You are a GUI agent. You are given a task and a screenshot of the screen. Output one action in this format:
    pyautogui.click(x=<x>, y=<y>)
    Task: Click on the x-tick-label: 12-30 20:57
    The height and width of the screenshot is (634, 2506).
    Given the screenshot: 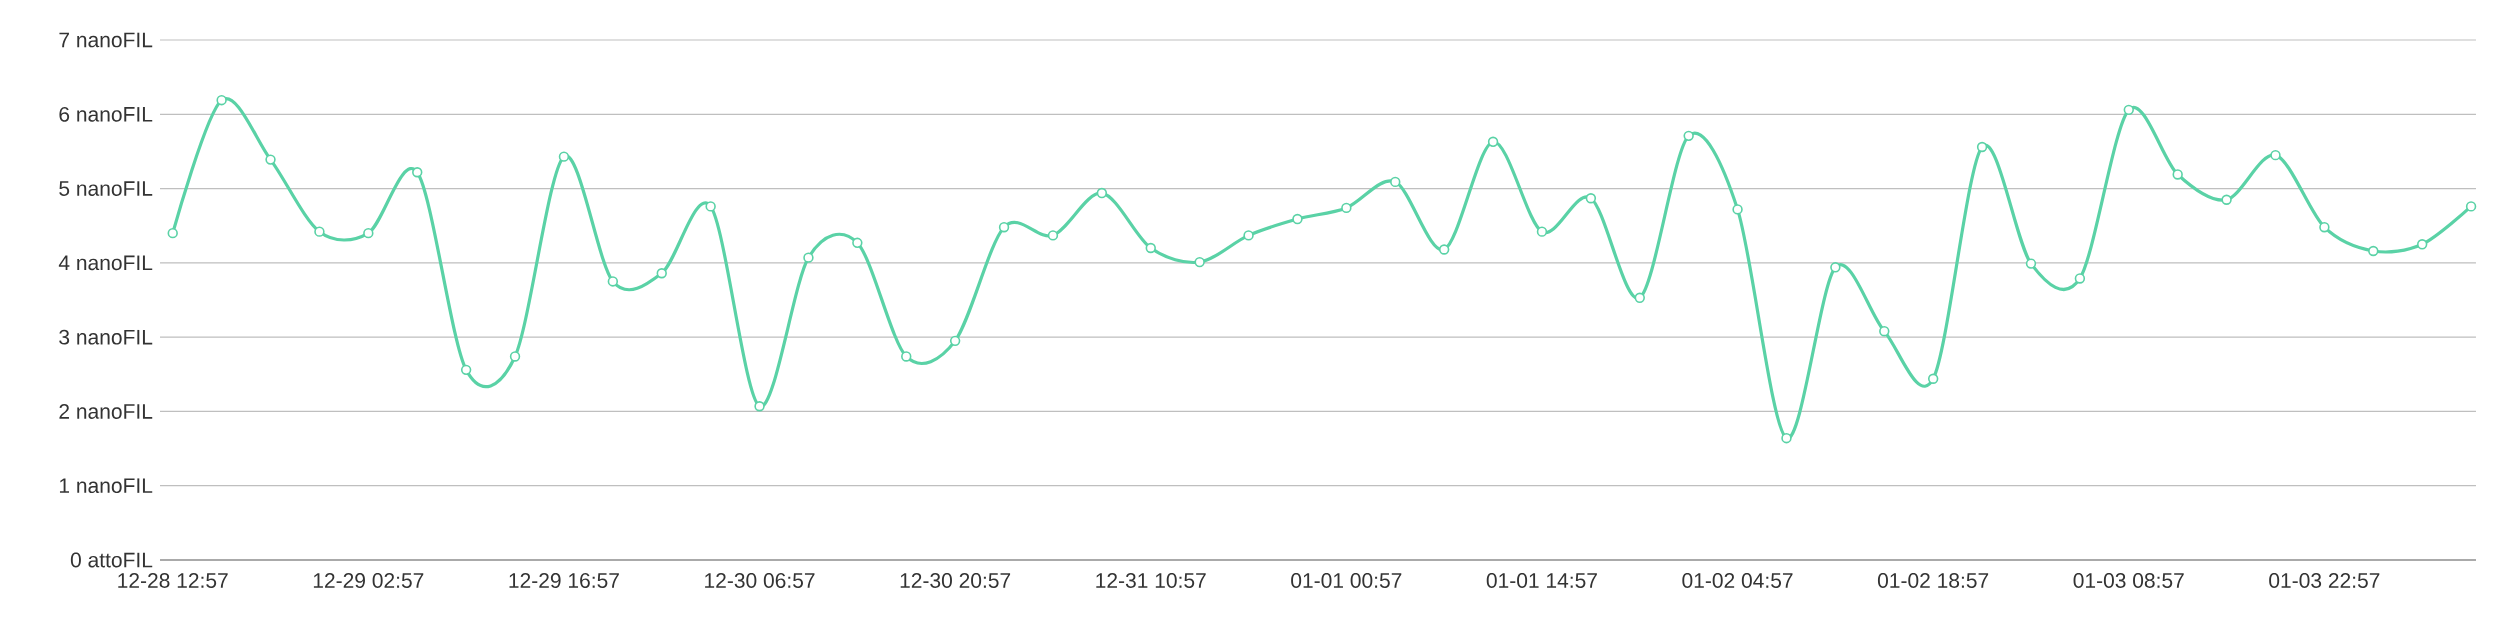 What is the action you would take?
    pyautogui.click(x=955, y=580)
    